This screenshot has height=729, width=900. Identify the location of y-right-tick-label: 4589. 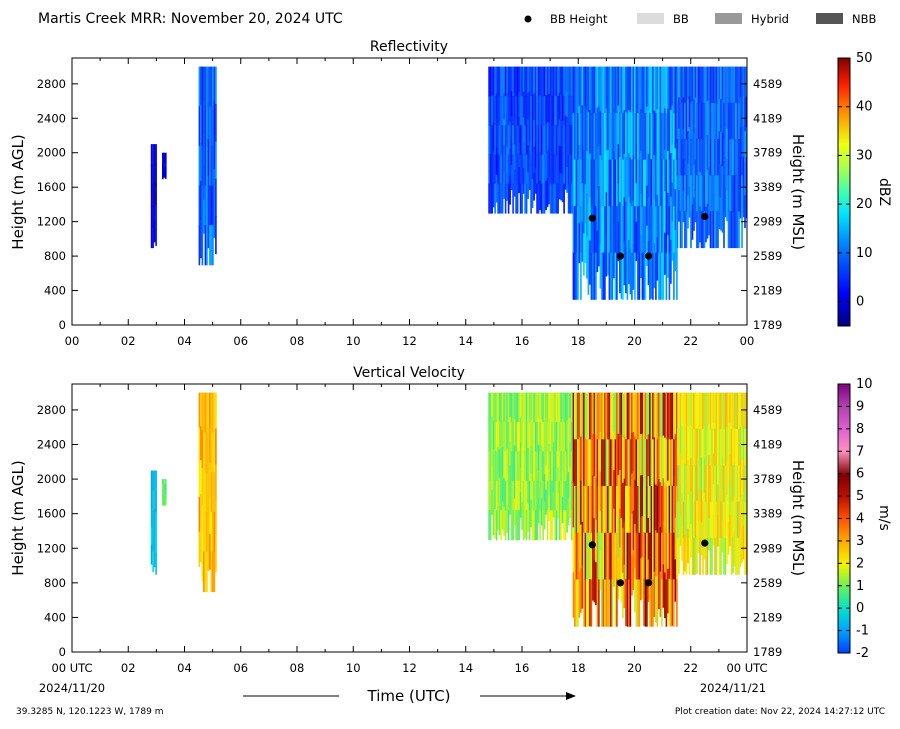
(767, 410).